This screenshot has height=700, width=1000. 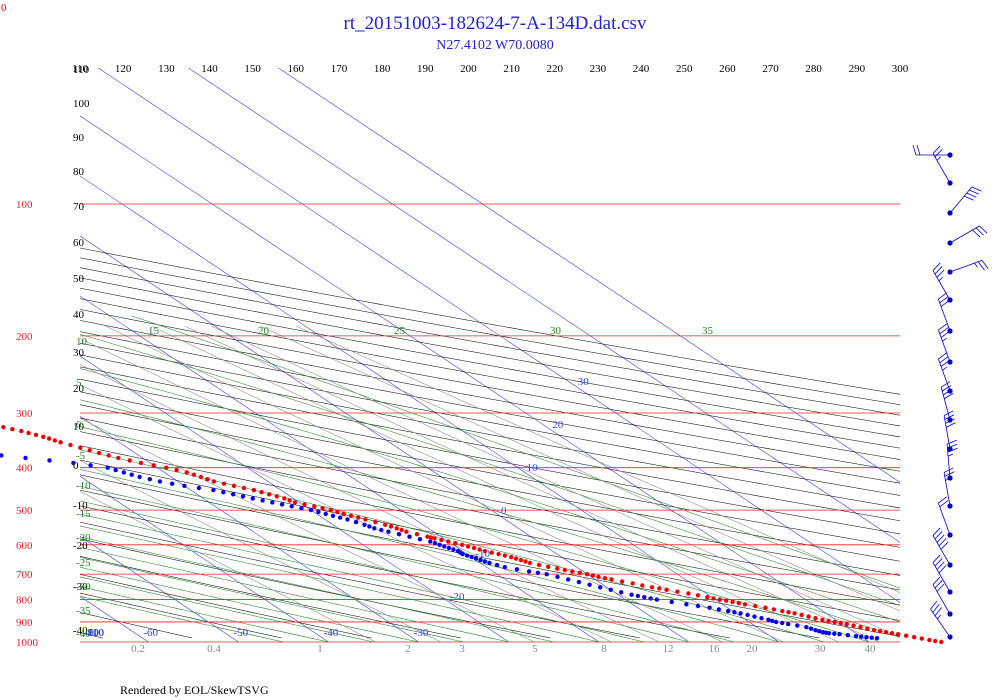 What do you see at coordinates (81, 104) in the screenshot?
I see `dry-adiabat-label: 100` at bounding box center [81, 104].